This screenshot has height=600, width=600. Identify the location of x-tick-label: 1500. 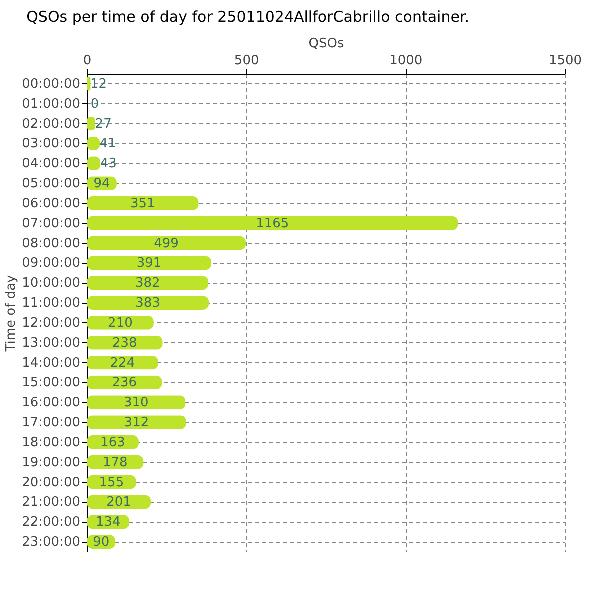
(565, 61).